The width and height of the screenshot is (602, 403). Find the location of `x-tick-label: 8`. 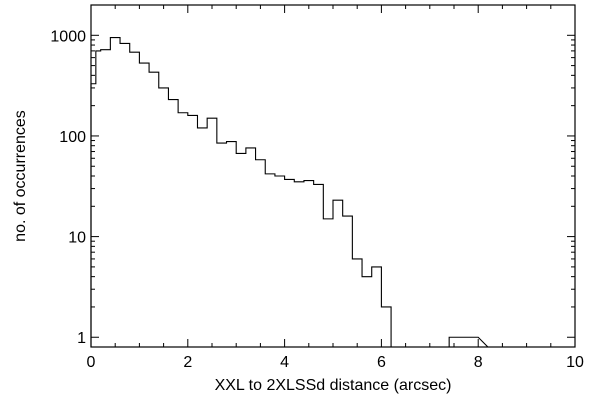

x-tick-label: 8 is located at coordinates (478, 362).